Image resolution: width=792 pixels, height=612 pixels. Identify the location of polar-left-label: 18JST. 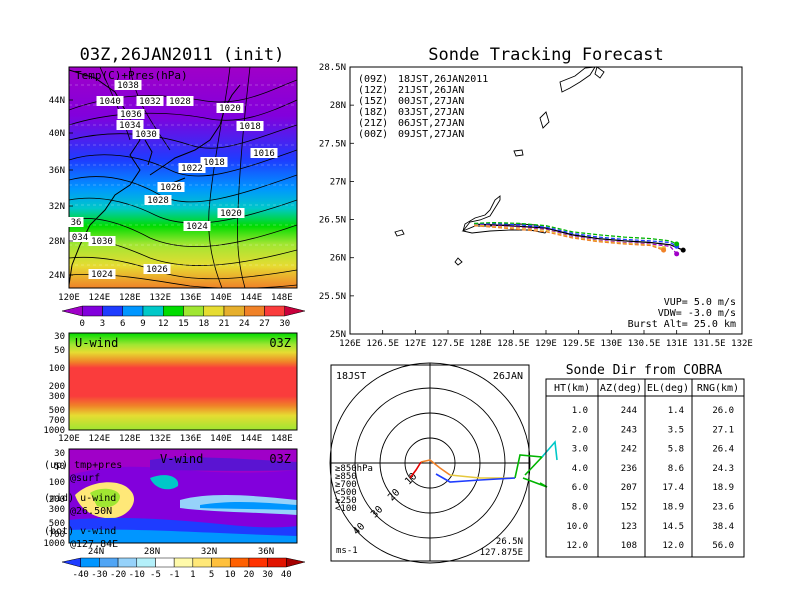
(351, 376).